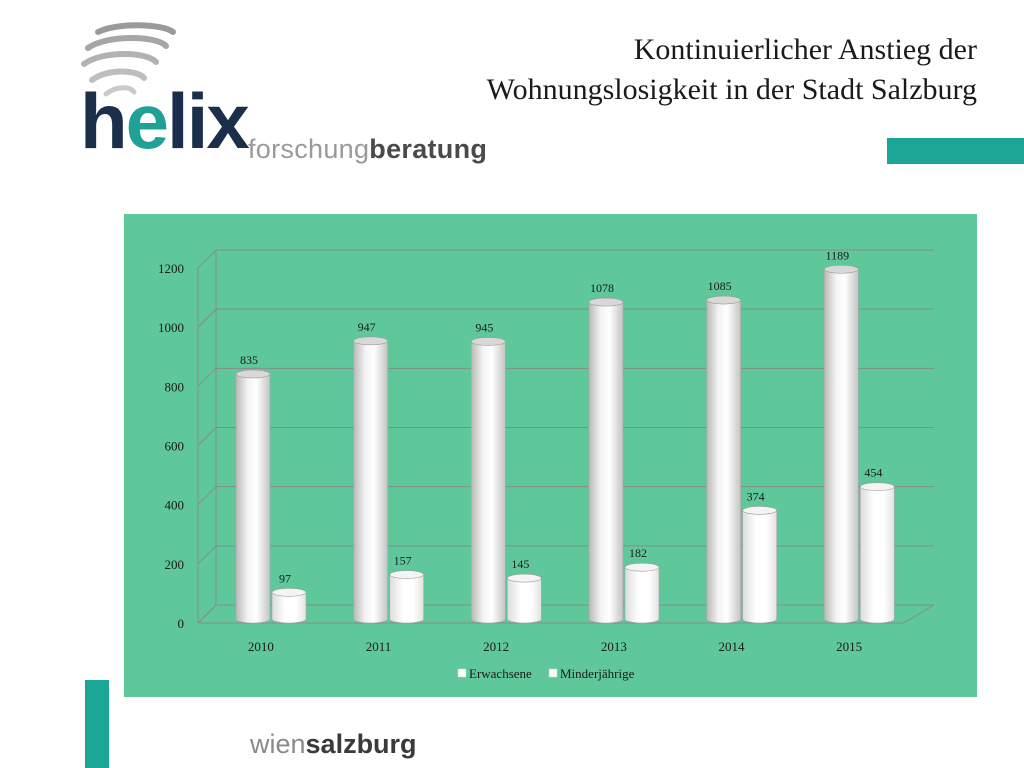  What do you see at coordinates (285, 578) in the screenshot?
I see `data-label: 97` at bounding box center [285, 578].